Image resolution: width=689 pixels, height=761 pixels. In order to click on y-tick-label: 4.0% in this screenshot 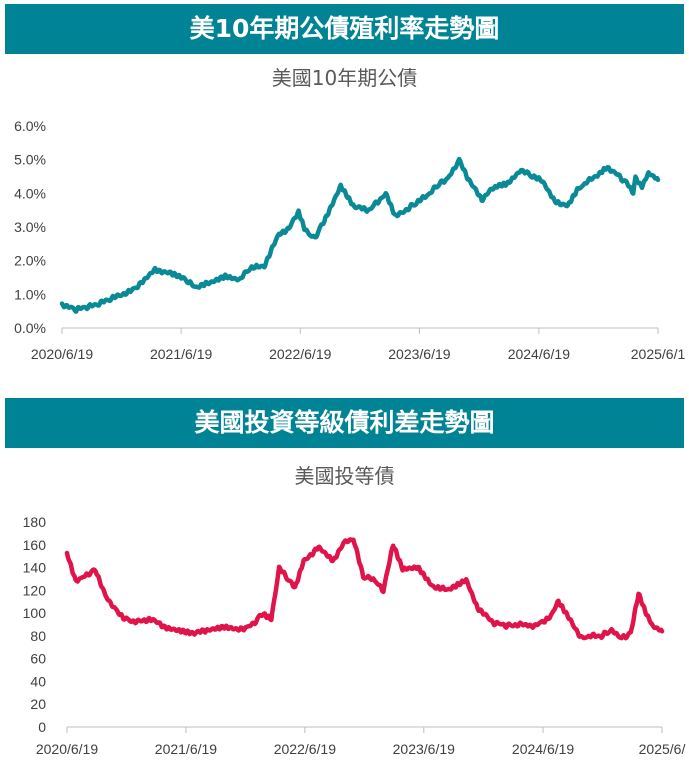, I will do `click(30, 193)`.